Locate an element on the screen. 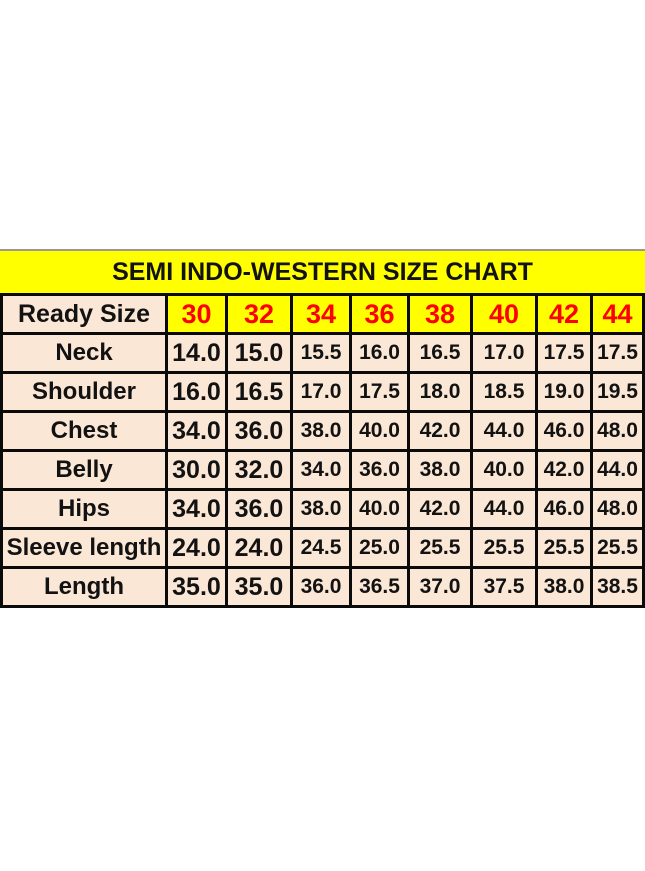  size-column-header: 32 is located at coordinates (259, 314).